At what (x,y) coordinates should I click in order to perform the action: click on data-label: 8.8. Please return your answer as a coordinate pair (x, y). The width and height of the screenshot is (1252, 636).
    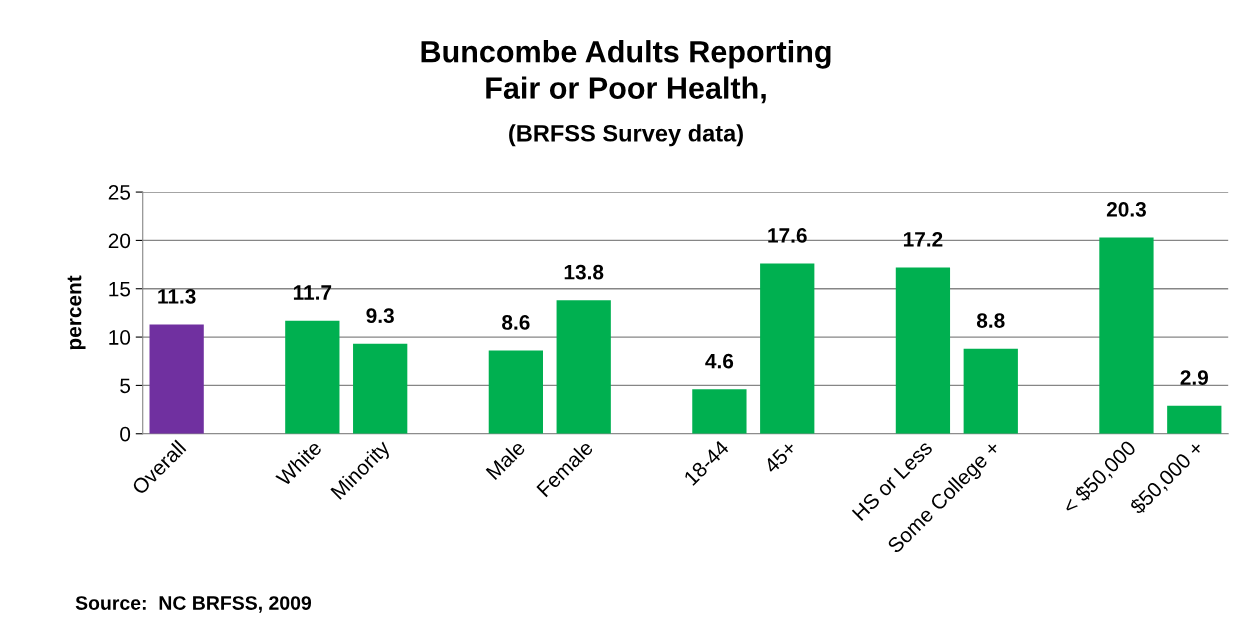
    Looking at the image, I should click on (990, 320).